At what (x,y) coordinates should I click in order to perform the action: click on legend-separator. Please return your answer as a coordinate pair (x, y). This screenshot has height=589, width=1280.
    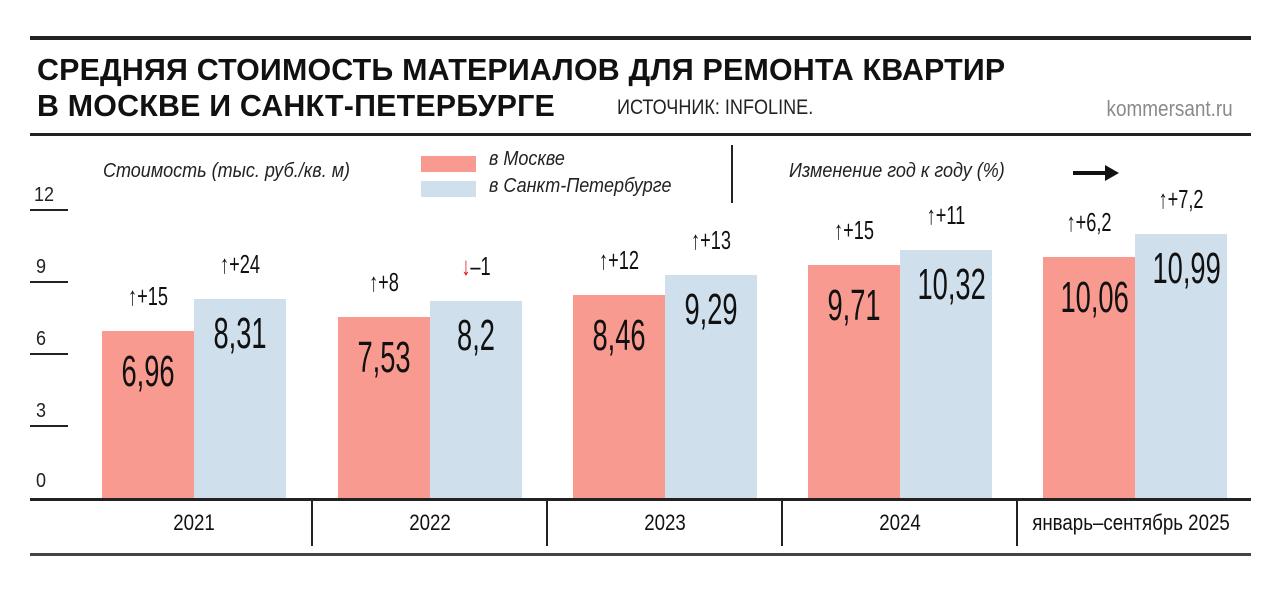
    Looking at the image, I should click on (732, 174).